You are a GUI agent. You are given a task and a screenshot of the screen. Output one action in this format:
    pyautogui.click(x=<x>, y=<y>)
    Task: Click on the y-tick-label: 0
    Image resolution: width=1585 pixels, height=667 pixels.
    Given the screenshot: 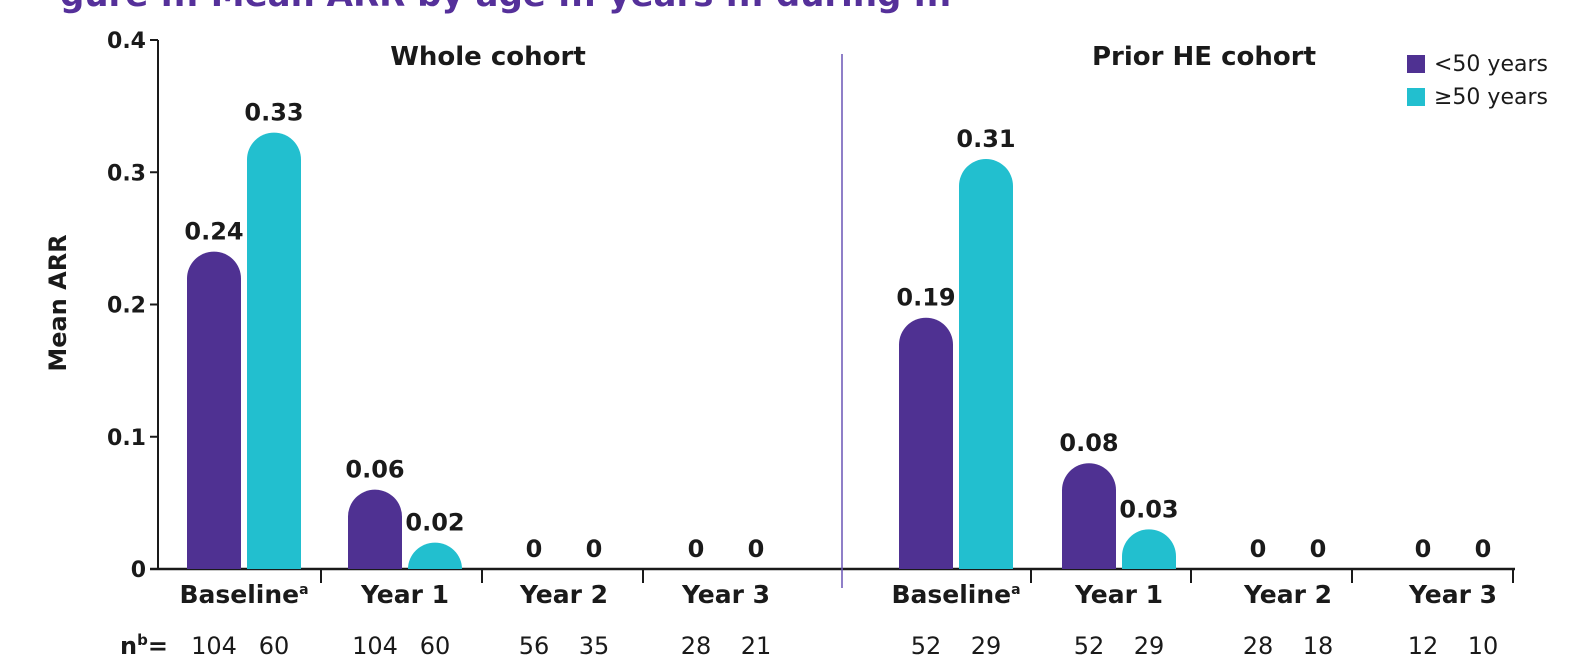 What is the action you would take?
    pyautogui.click(x=138, y=570)
    